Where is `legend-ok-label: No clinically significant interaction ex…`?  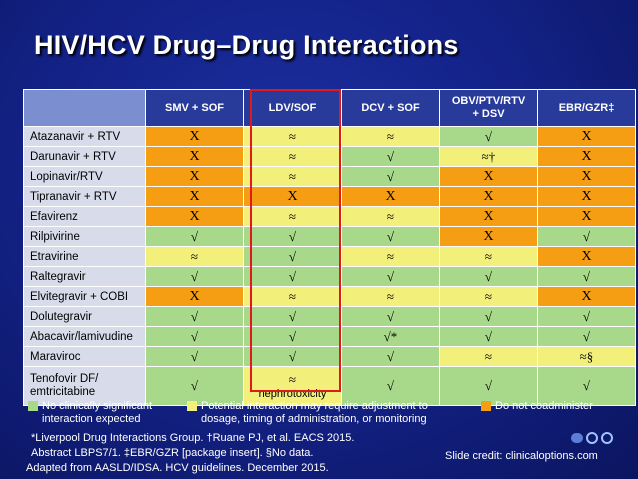
legend-ok-label: No clinically significant interaction ex… is located at coordinates (97, 412).